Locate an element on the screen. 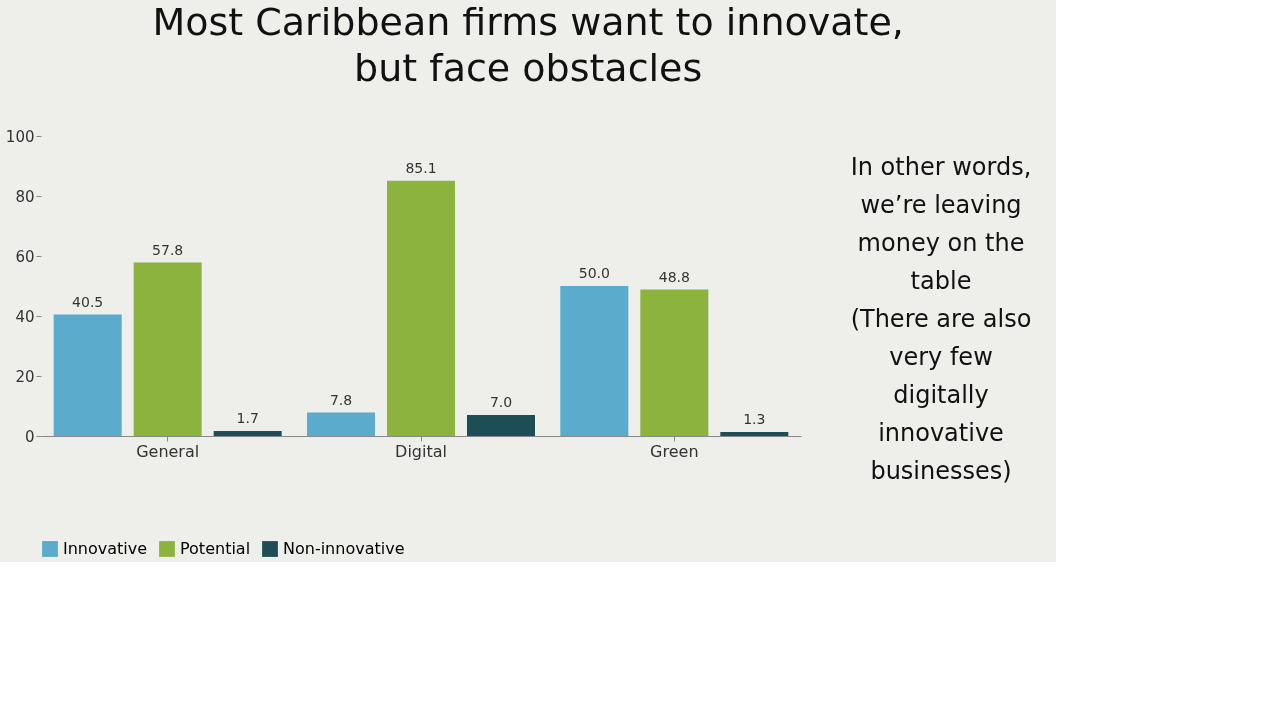 This screenshot has height=720, width=1280. text: 7.0 is located at coordinates (501, 402).